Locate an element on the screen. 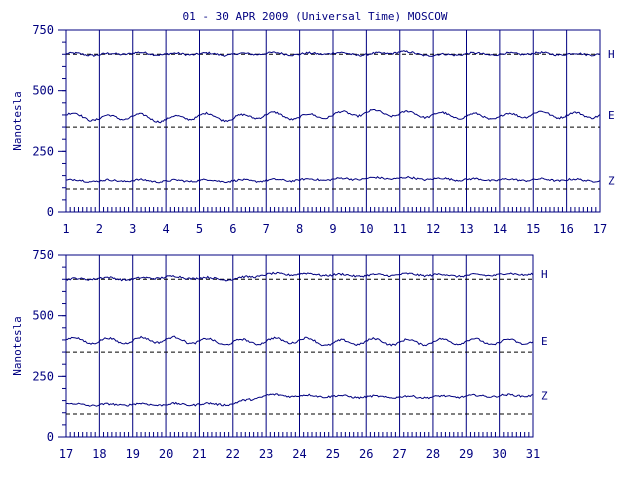 Image resolution: width=640 pixels, height=480 pixels. x-tick-label: 14 is located at coordinates (500, 229).